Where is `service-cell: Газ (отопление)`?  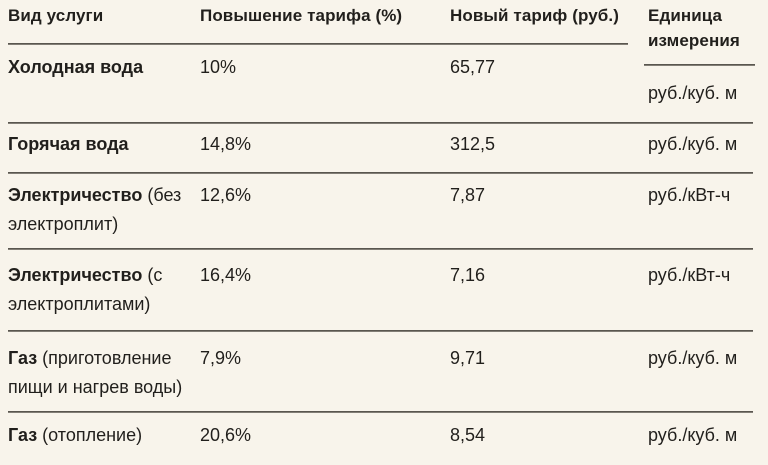
service-cell: Газ (отопление) is located at coordinates (104, 439).